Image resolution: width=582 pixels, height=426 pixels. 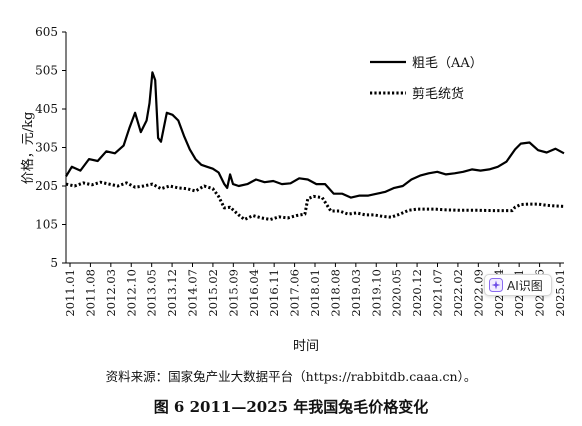 What do you see at coordinates (152, 293) in the screenshot?
I see `x-tick-label: 2013.05` at bounding box center [152, 293].